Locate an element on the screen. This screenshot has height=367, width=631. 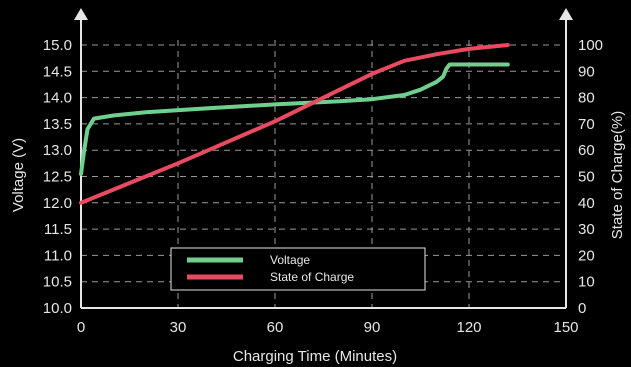
y-left-tick-label: 12.5 is located at coordinates (57, 177).